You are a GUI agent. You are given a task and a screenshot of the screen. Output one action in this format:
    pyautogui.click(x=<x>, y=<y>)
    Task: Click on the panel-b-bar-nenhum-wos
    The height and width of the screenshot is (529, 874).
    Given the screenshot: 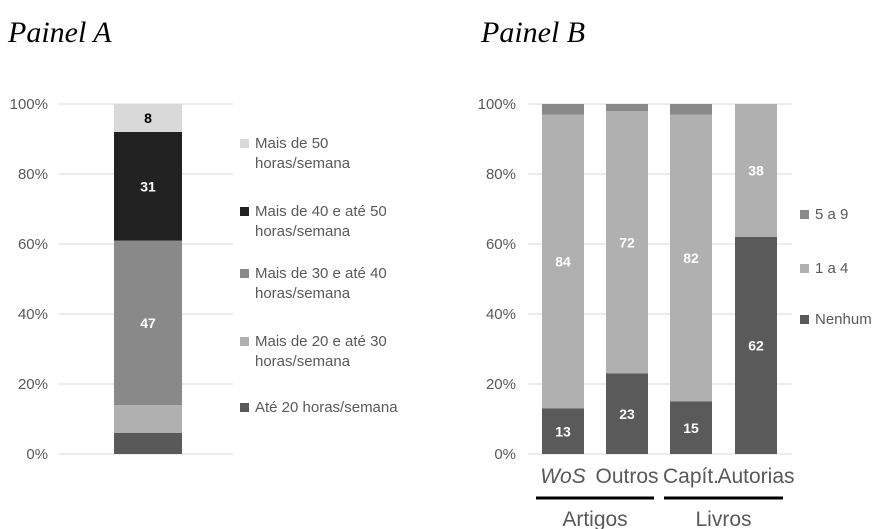 What is the action you would take?
    pyautogui.click(x=563, y=431)
    